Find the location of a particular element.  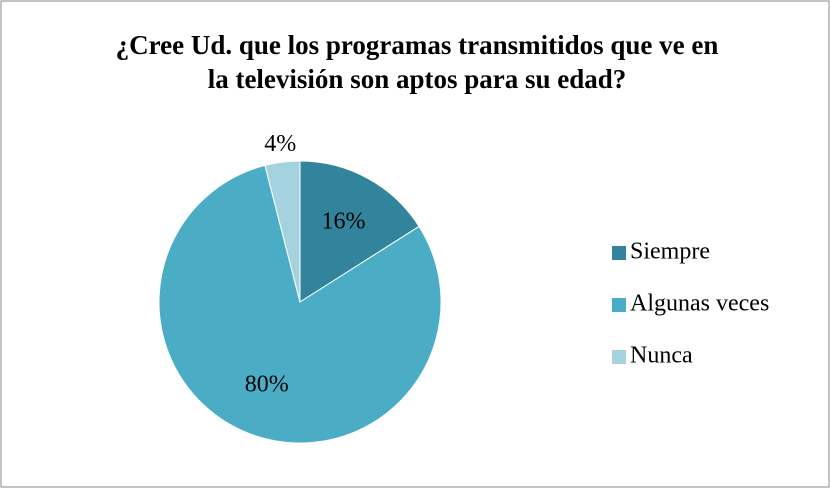

legend-label: Algunas veces is located at coordinates (699, 304).